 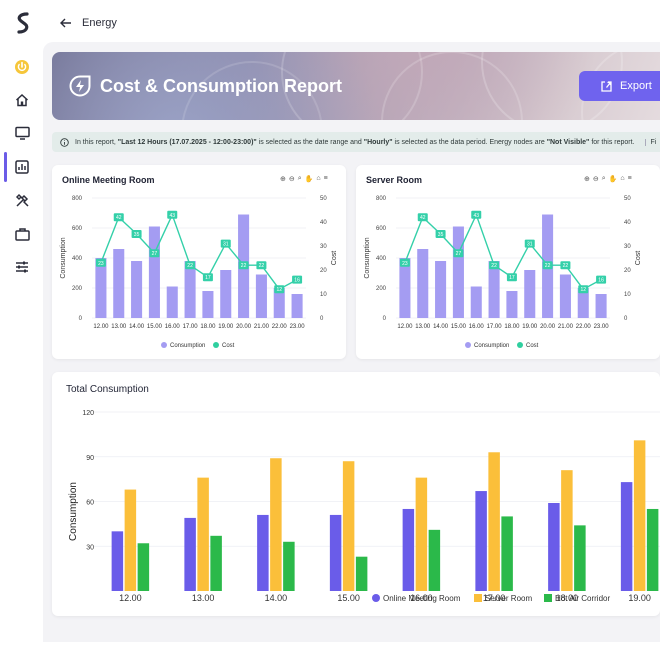 I want to click on tools-icon, so click(x=22, y=200).